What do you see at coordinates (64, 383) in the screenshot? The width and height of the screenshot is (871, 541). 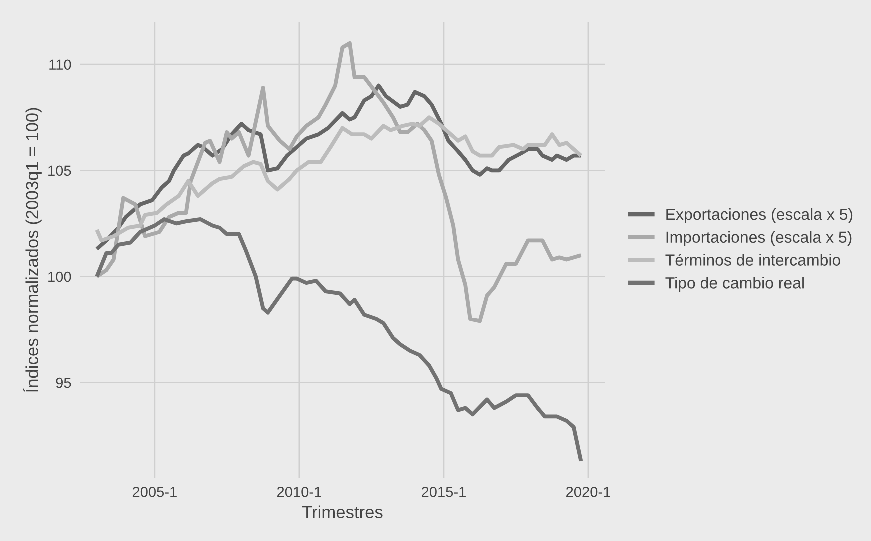 I see `y-tick-label: 95` at bounding box center [64, 383].